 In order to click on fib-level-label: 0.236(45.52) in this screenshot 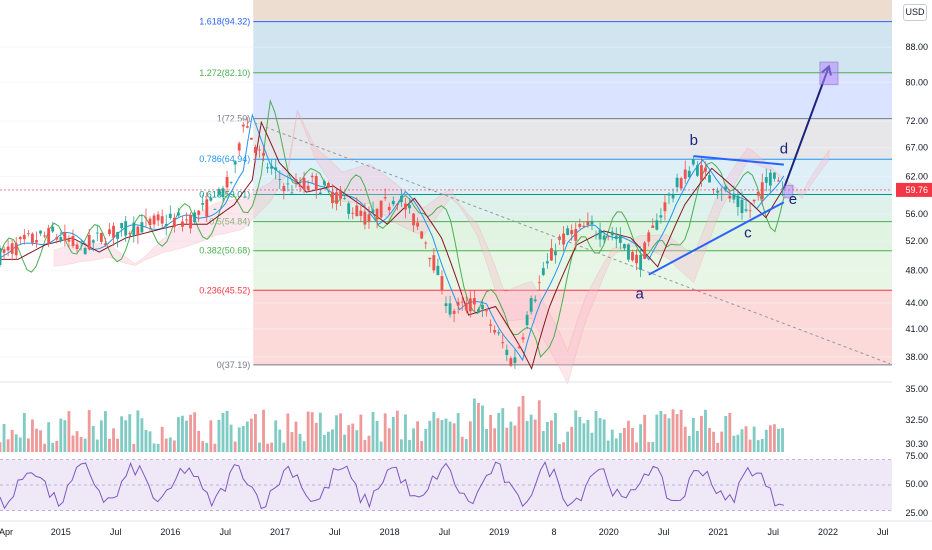, I will do `click(224, 290)`.